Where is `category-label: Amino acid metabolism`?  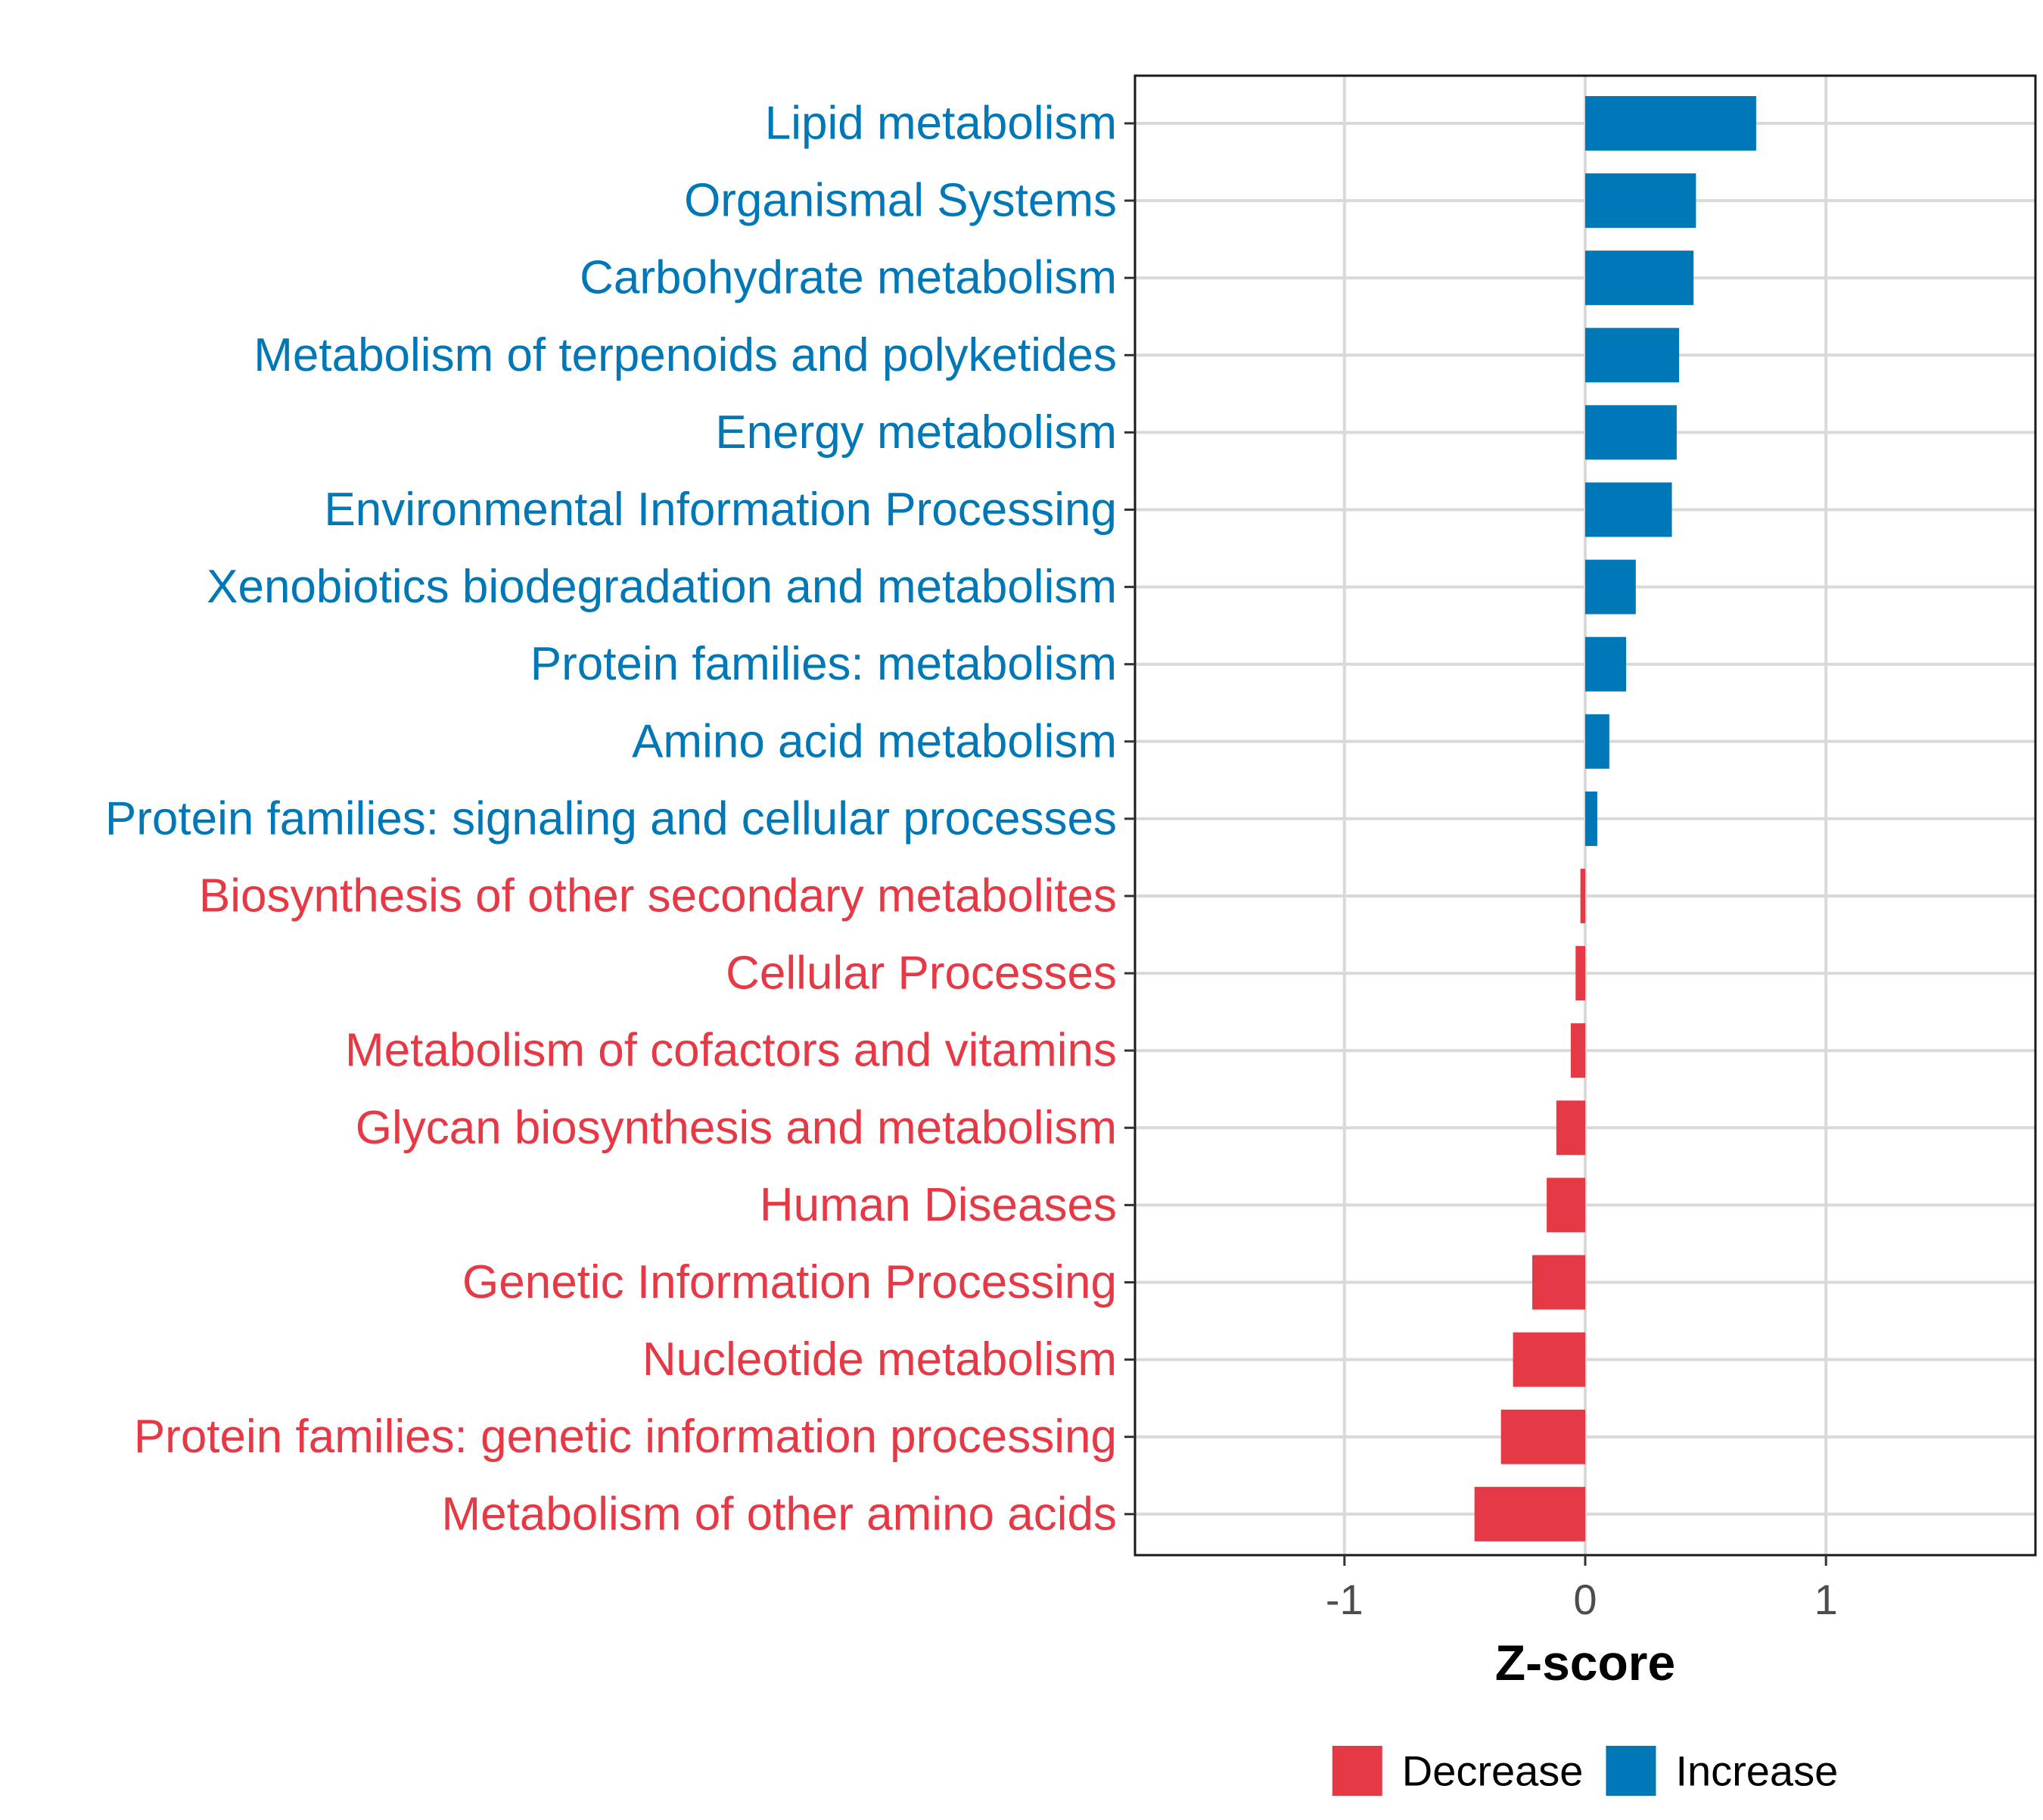 category-label: Amino acid metabolism is located at coordinates (875, 741).